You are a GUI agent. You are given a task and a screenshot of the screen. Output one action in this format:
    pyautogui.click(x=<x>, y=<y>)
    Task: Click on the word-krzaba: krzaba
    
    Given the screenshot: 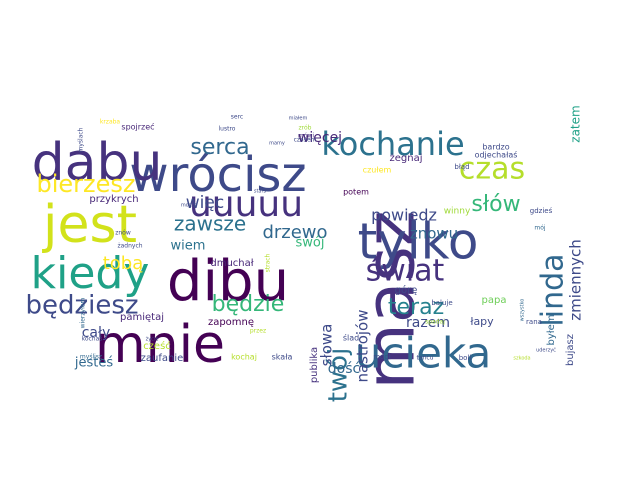 What is the action you would take?
    pyautogui.click(x=110, y=122)
    